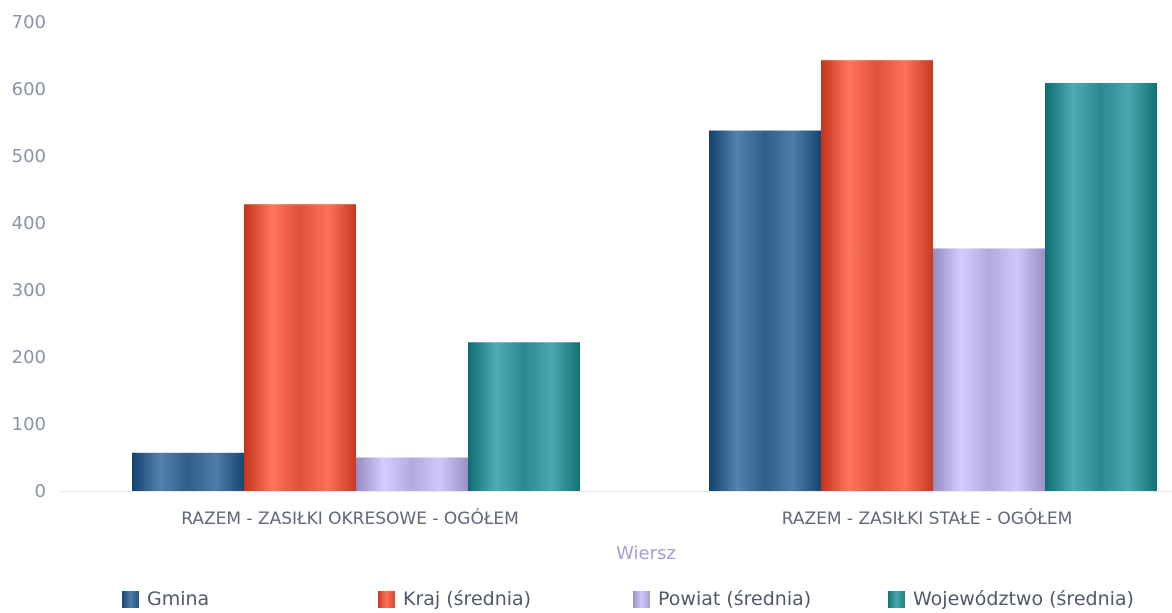 The height and width of the screenshot is (613, 1172). What do you see at coordinates (29, 290) in the screenshot?
I see `y-tick-label: 300` at bounding box center [29, 290].